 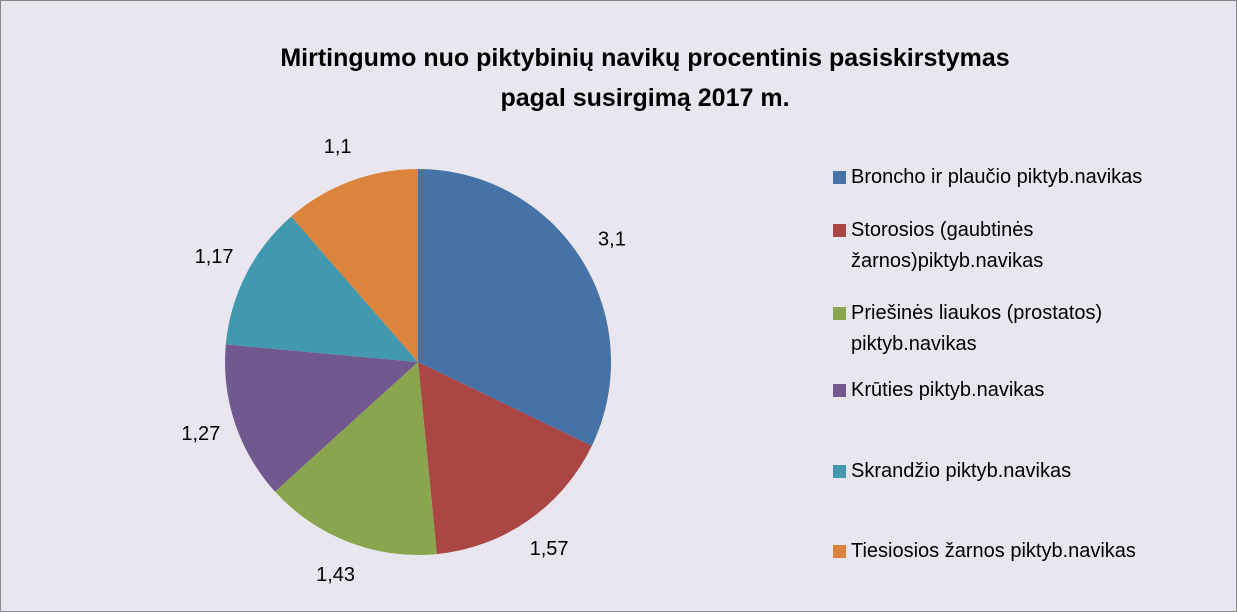 I want to click on legend-label: Broncho ir plaučio piktyb.navikas, so click(x=997, y=177).